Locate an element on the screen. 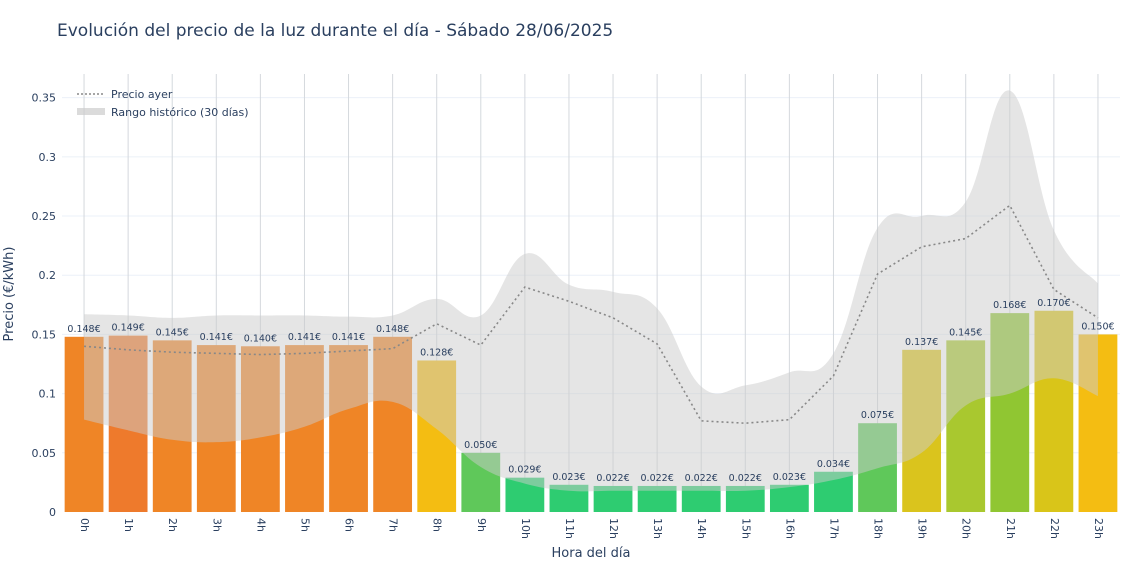 The width and height of the screenshot is (1140, 570). y-tick-label: 0.1 is located at coordinates (48, 394).